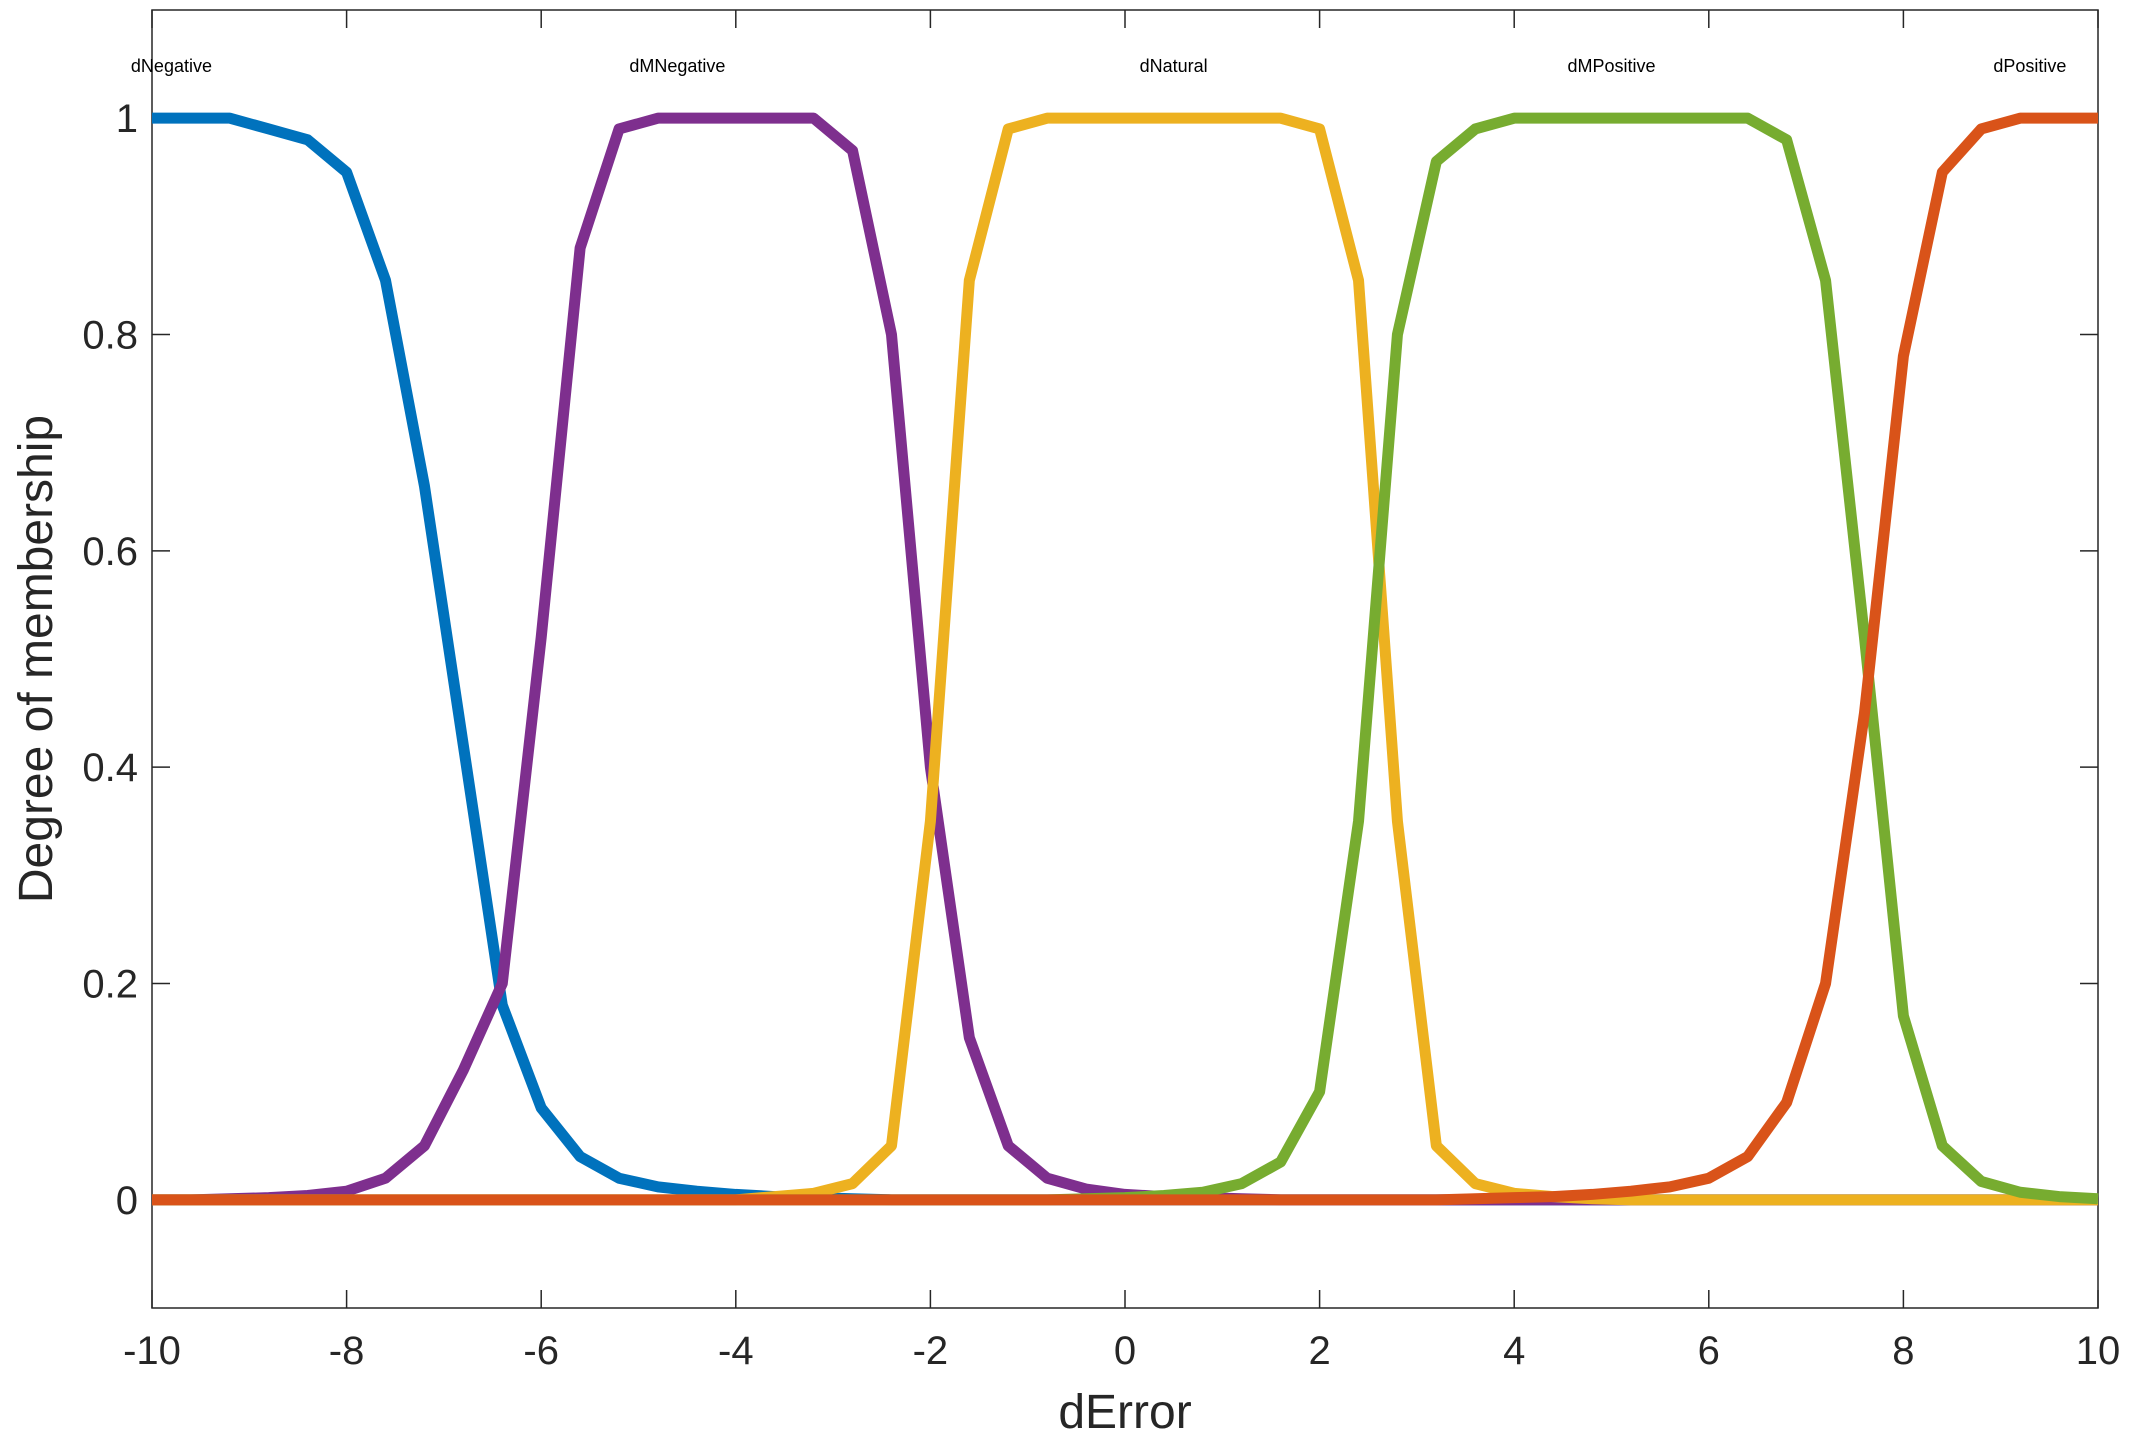 Image resolution: width=2136 pixels, height=1432 pixels. What do you see at coordinates (110, 985) in the screenshot?
I see `y-tick-label: 0.2` at bounding box center [110, 985].